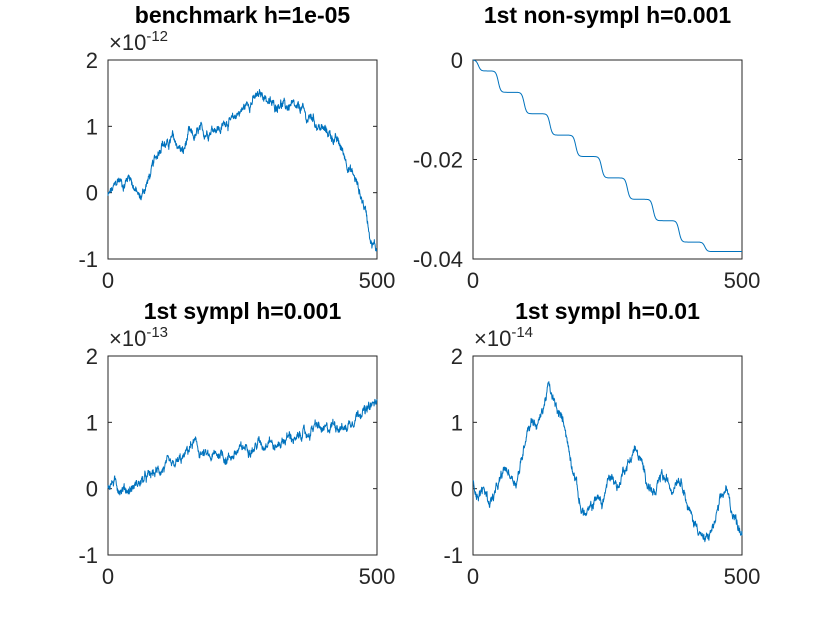 This screenshot has height=623, width=830. What do you see at coordinates (138, 337) in the screenshot?
I see `y-exponent-label: ×10⁻¹³` at bounding box center [138, 337].